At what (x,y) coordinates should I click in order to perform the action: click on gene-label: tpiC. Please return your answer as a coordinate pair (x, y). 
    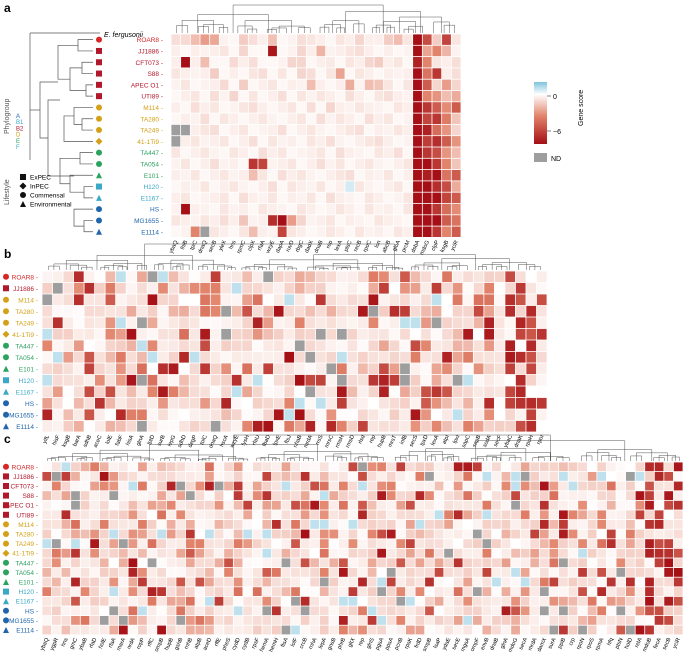
    Looking at the image, I should click on (194, 246).